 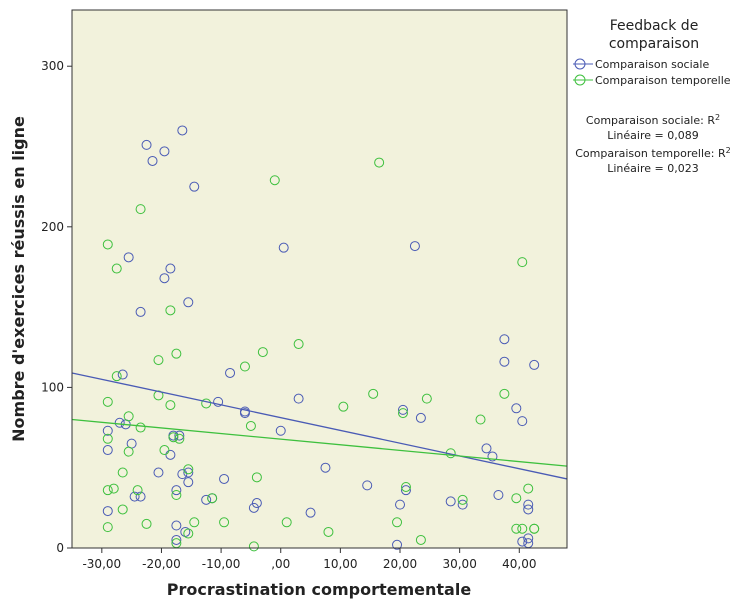 I want to click on r2-annotation-line-1-sup: 2, so click(x=717, y=117).